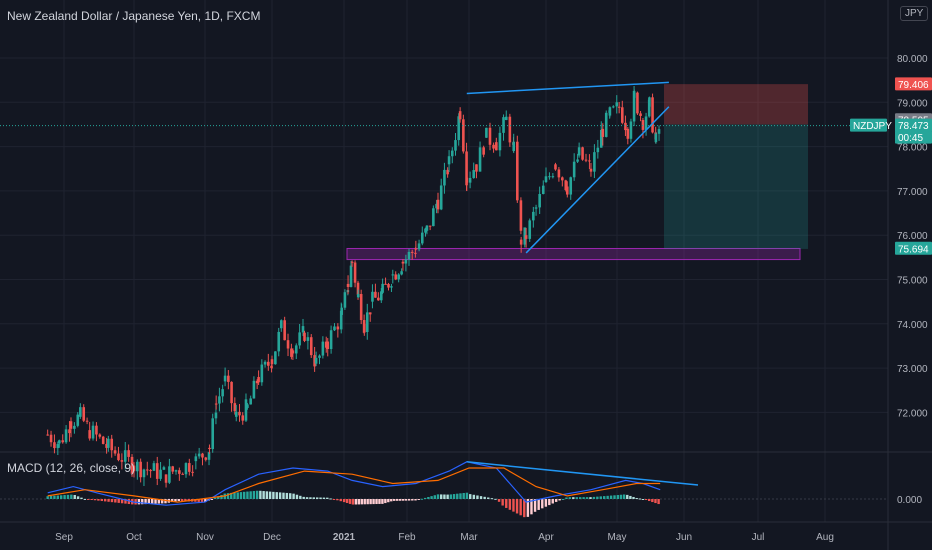 The image size is (932, 550). I want to click on x-tick-label: Aug, so click(825, 537).